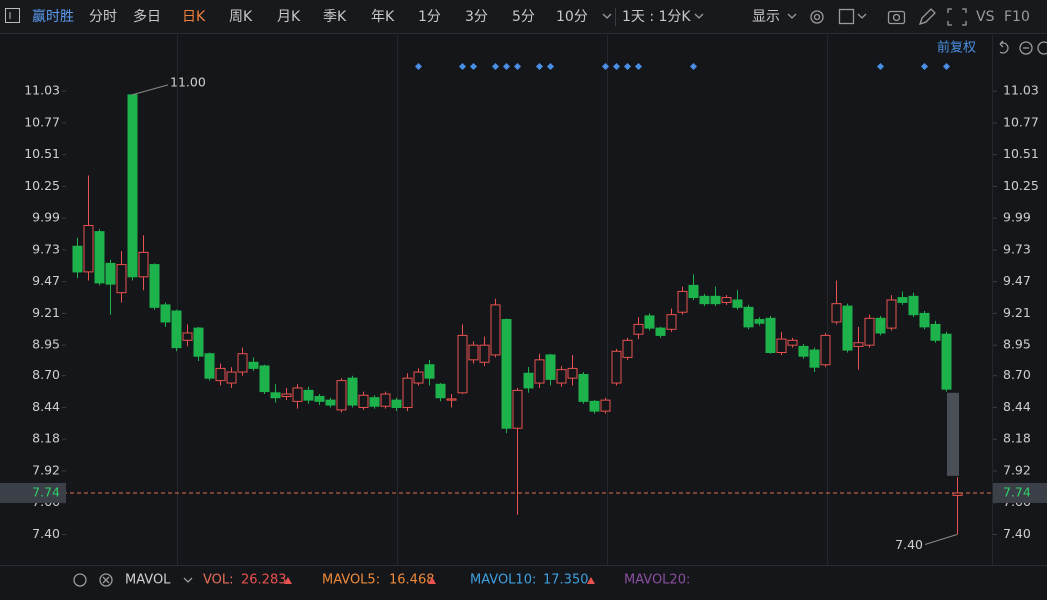 The height and width of the screenshot is (600, 1047). I want to click on tab: 10分, so click(572, 17).